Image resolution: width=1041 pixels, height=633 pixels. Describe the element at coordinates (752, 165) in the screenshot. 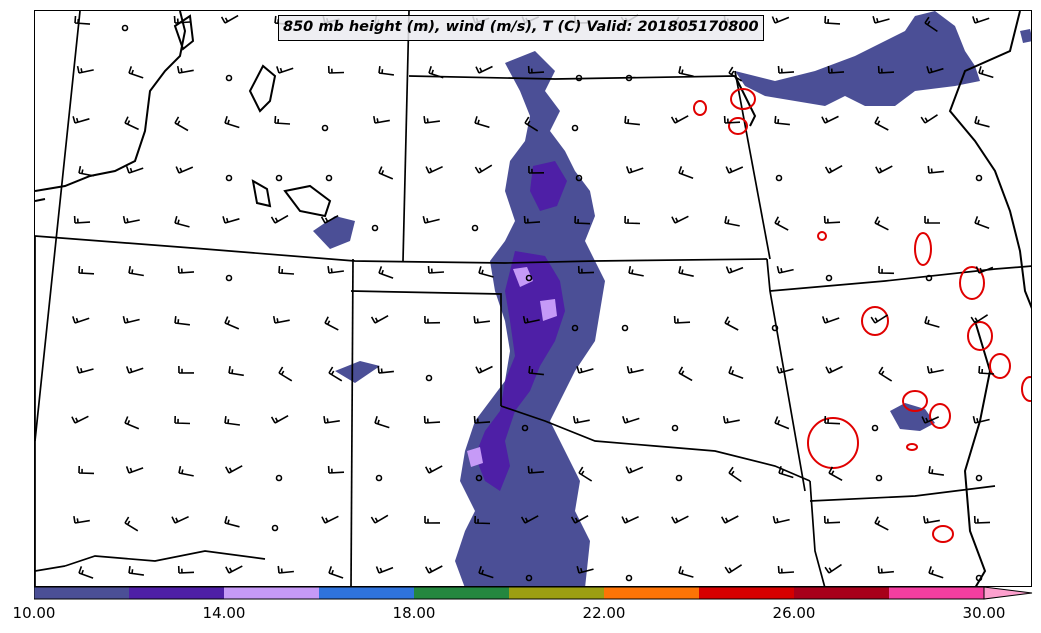

I see `border-ks-mo` at that location.